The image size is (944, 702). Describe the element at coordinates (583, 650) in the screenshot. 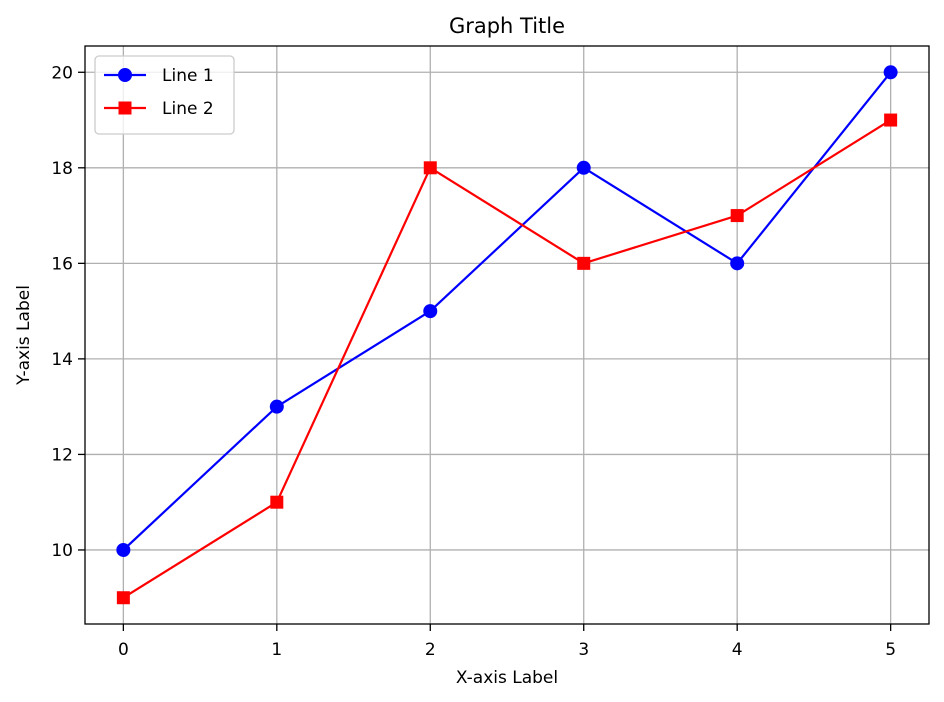

I see `x-tick-label: 3` at that location.